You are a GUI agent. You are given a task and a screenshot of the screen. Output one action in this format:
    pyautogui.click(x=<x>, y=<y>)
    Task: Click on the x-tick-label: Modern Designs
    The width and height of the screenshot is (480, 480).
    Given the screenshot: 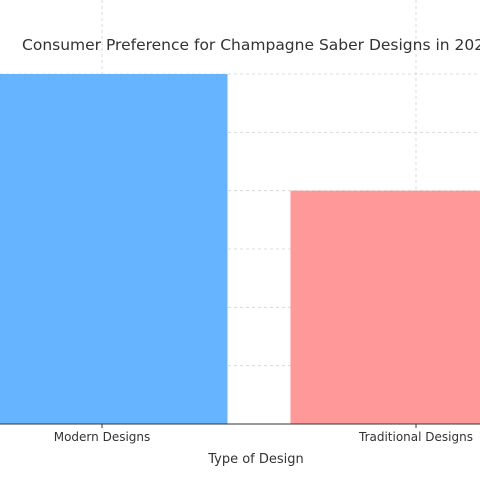 What is the action you would take?
    pyautogui.click(x=102, y=437)
    